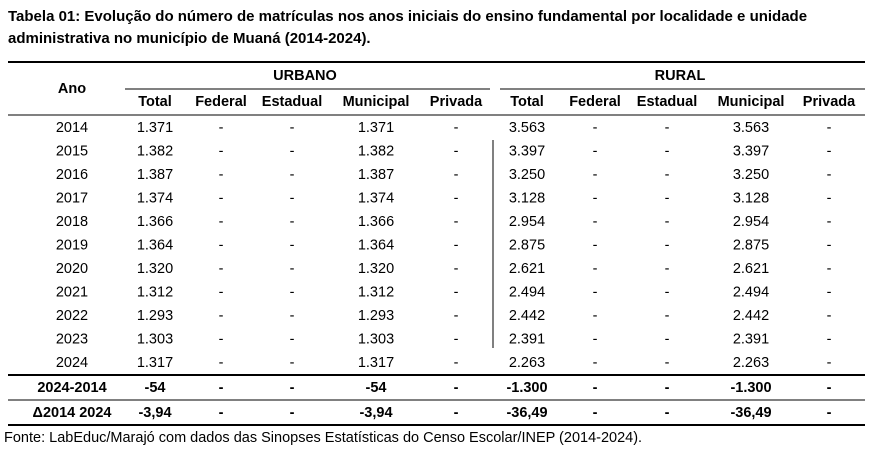  I want to click on column-header: Municipal, so click(376, 102).